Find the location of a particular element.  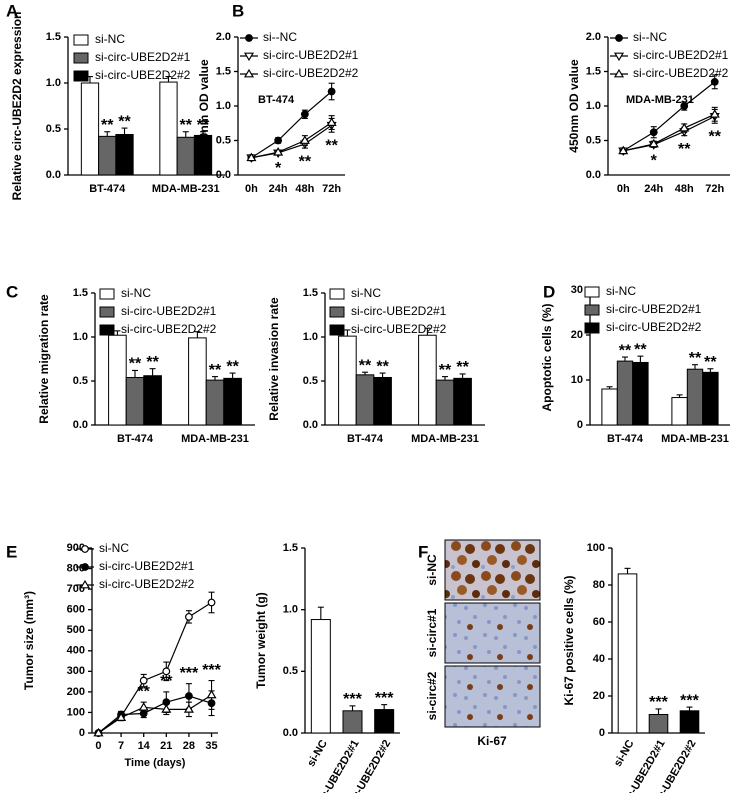

legend-label: si--NC is located at coordinates (650, 37).